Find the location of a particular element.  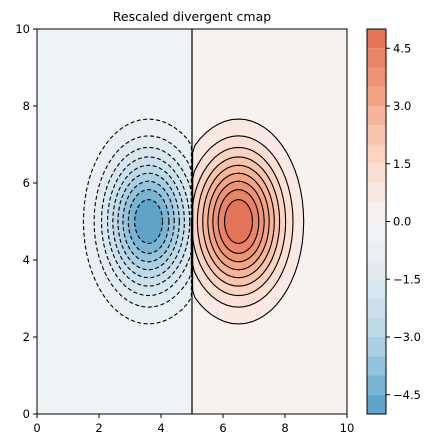

x-tick-label: 10 is located at coordinates (347, 428).